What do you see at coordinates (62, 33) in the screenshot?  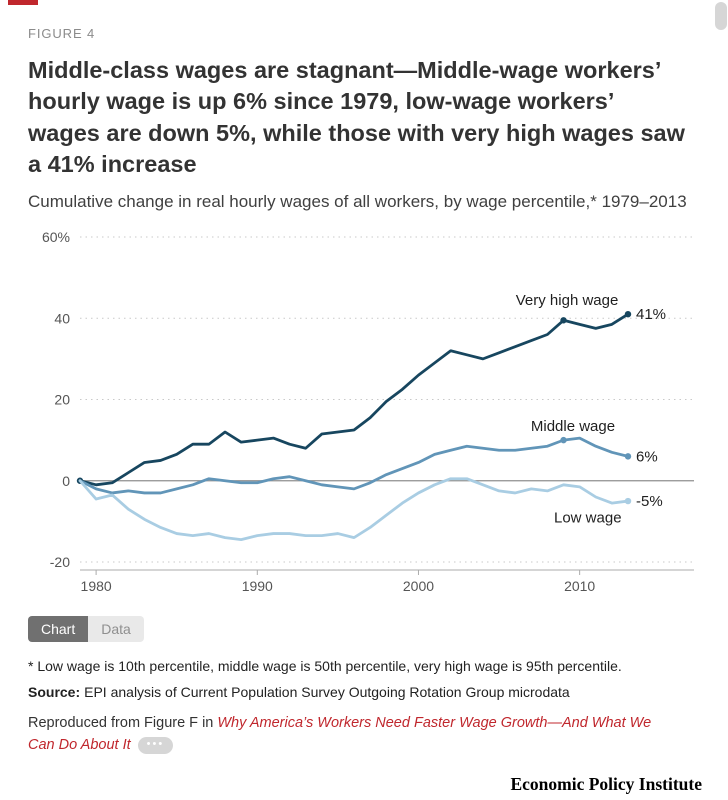 I see `figure-label: FIGURE 4` at bounding box center [62, 33].